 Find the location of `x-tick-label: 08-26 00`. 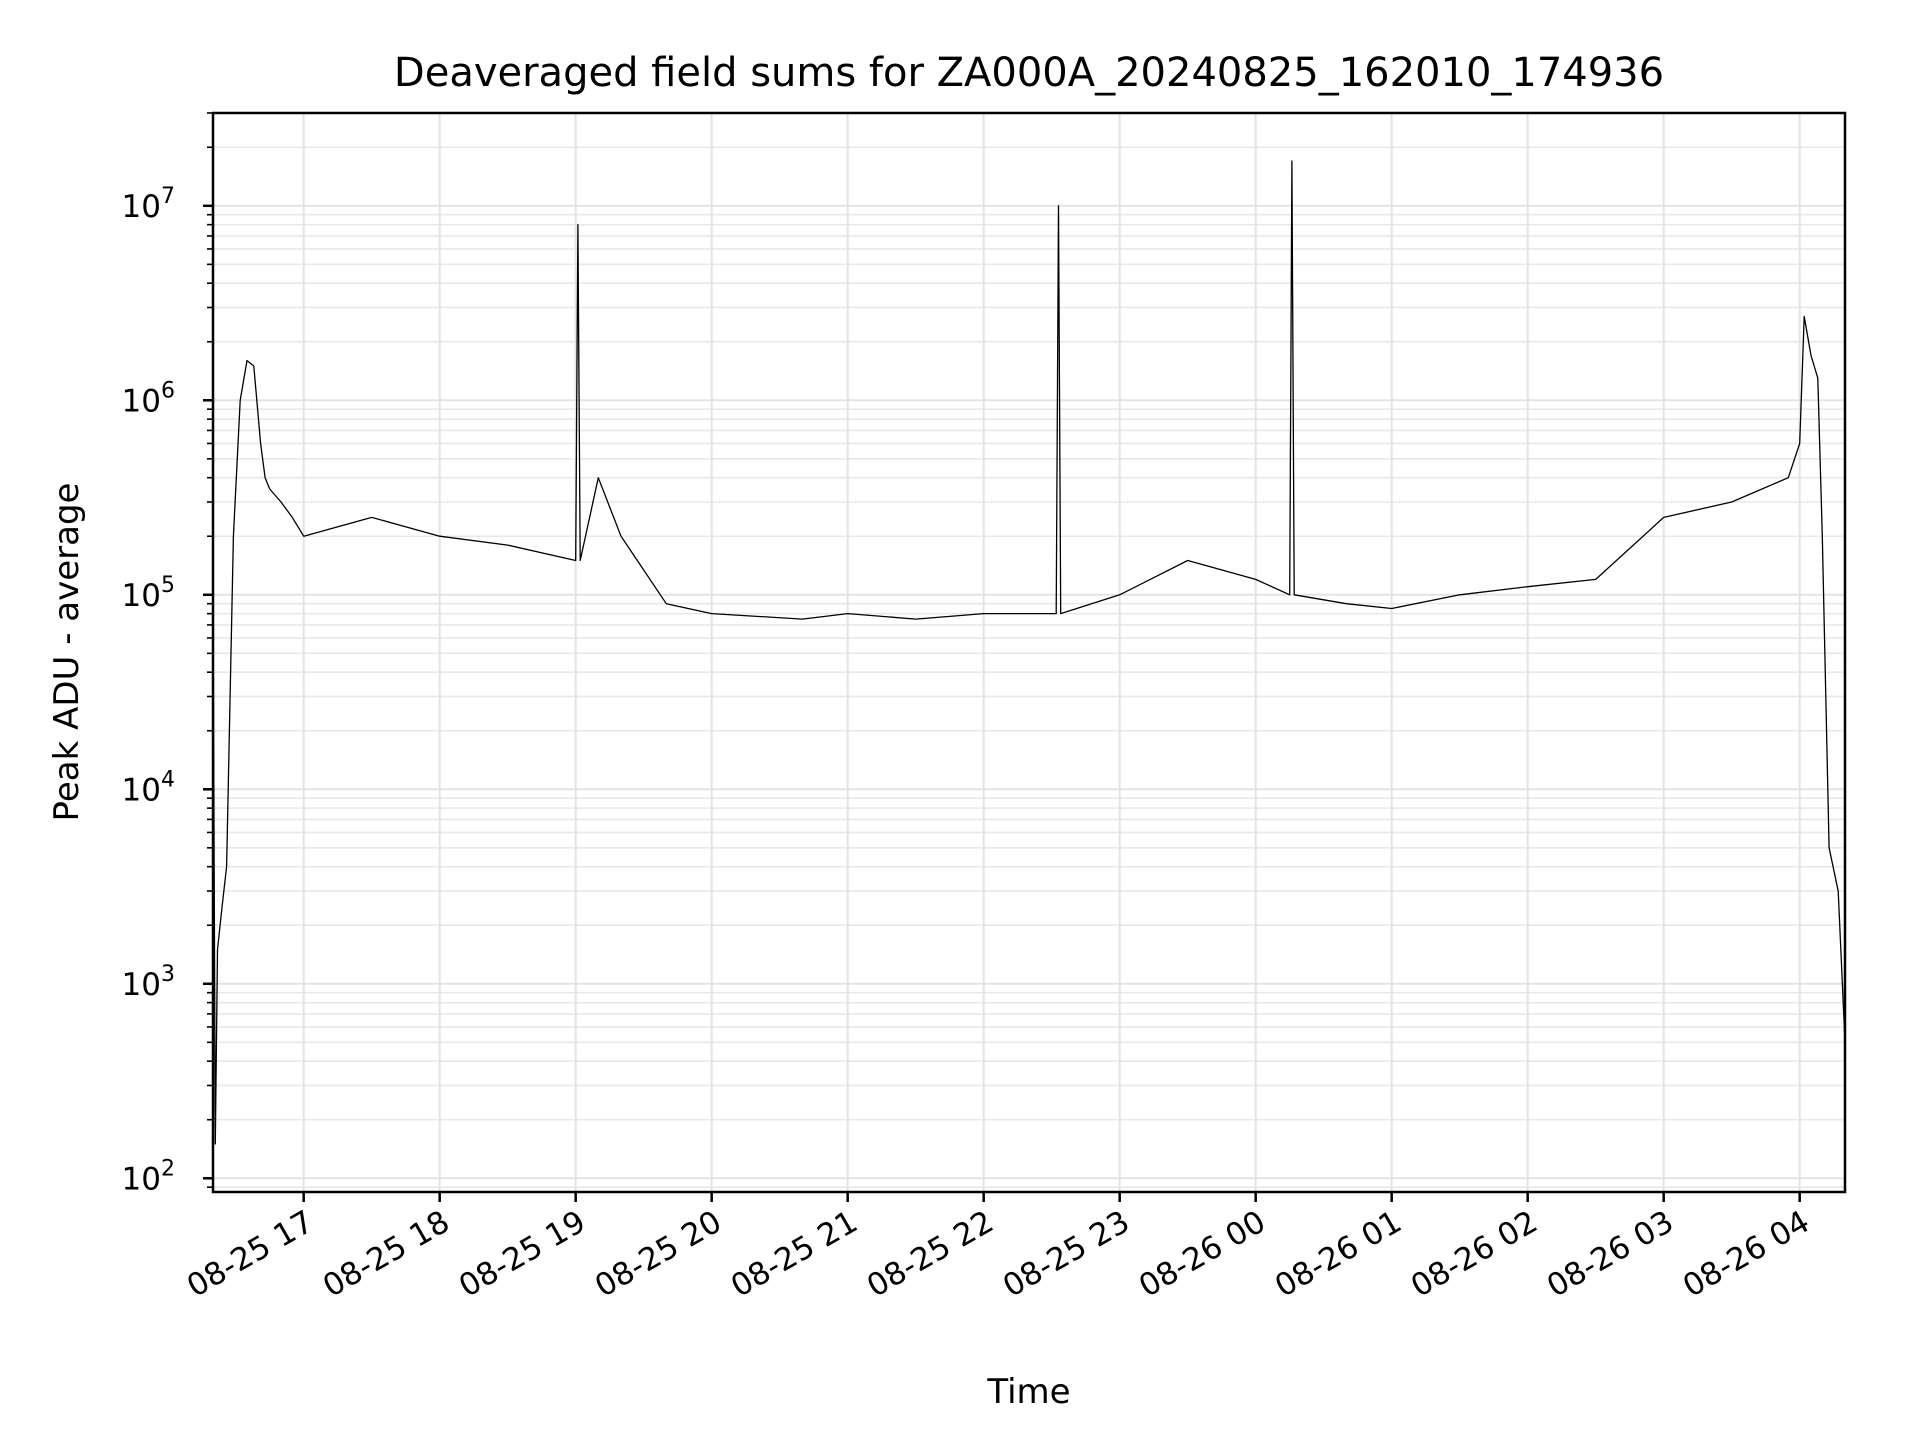

x-tick-label: 08-26 00 is located at coordinates (1202, 1254).